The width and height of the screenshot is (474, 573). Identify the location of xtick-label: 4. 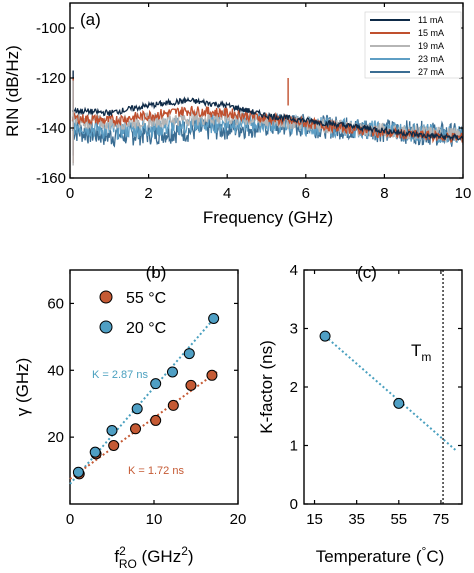
(227, 193).